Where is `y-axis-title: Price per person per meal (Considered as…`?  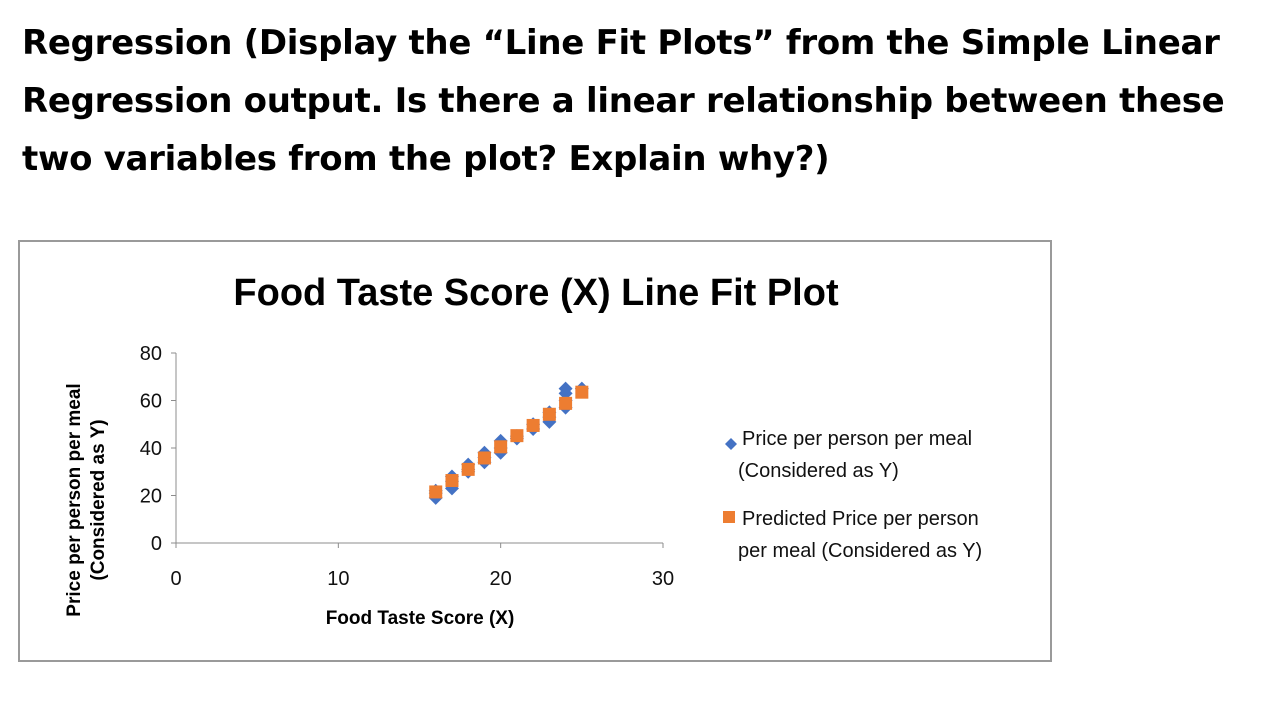
y-axis-title: Price per person per meal (Considered as… is located at coordinates (86, 499).